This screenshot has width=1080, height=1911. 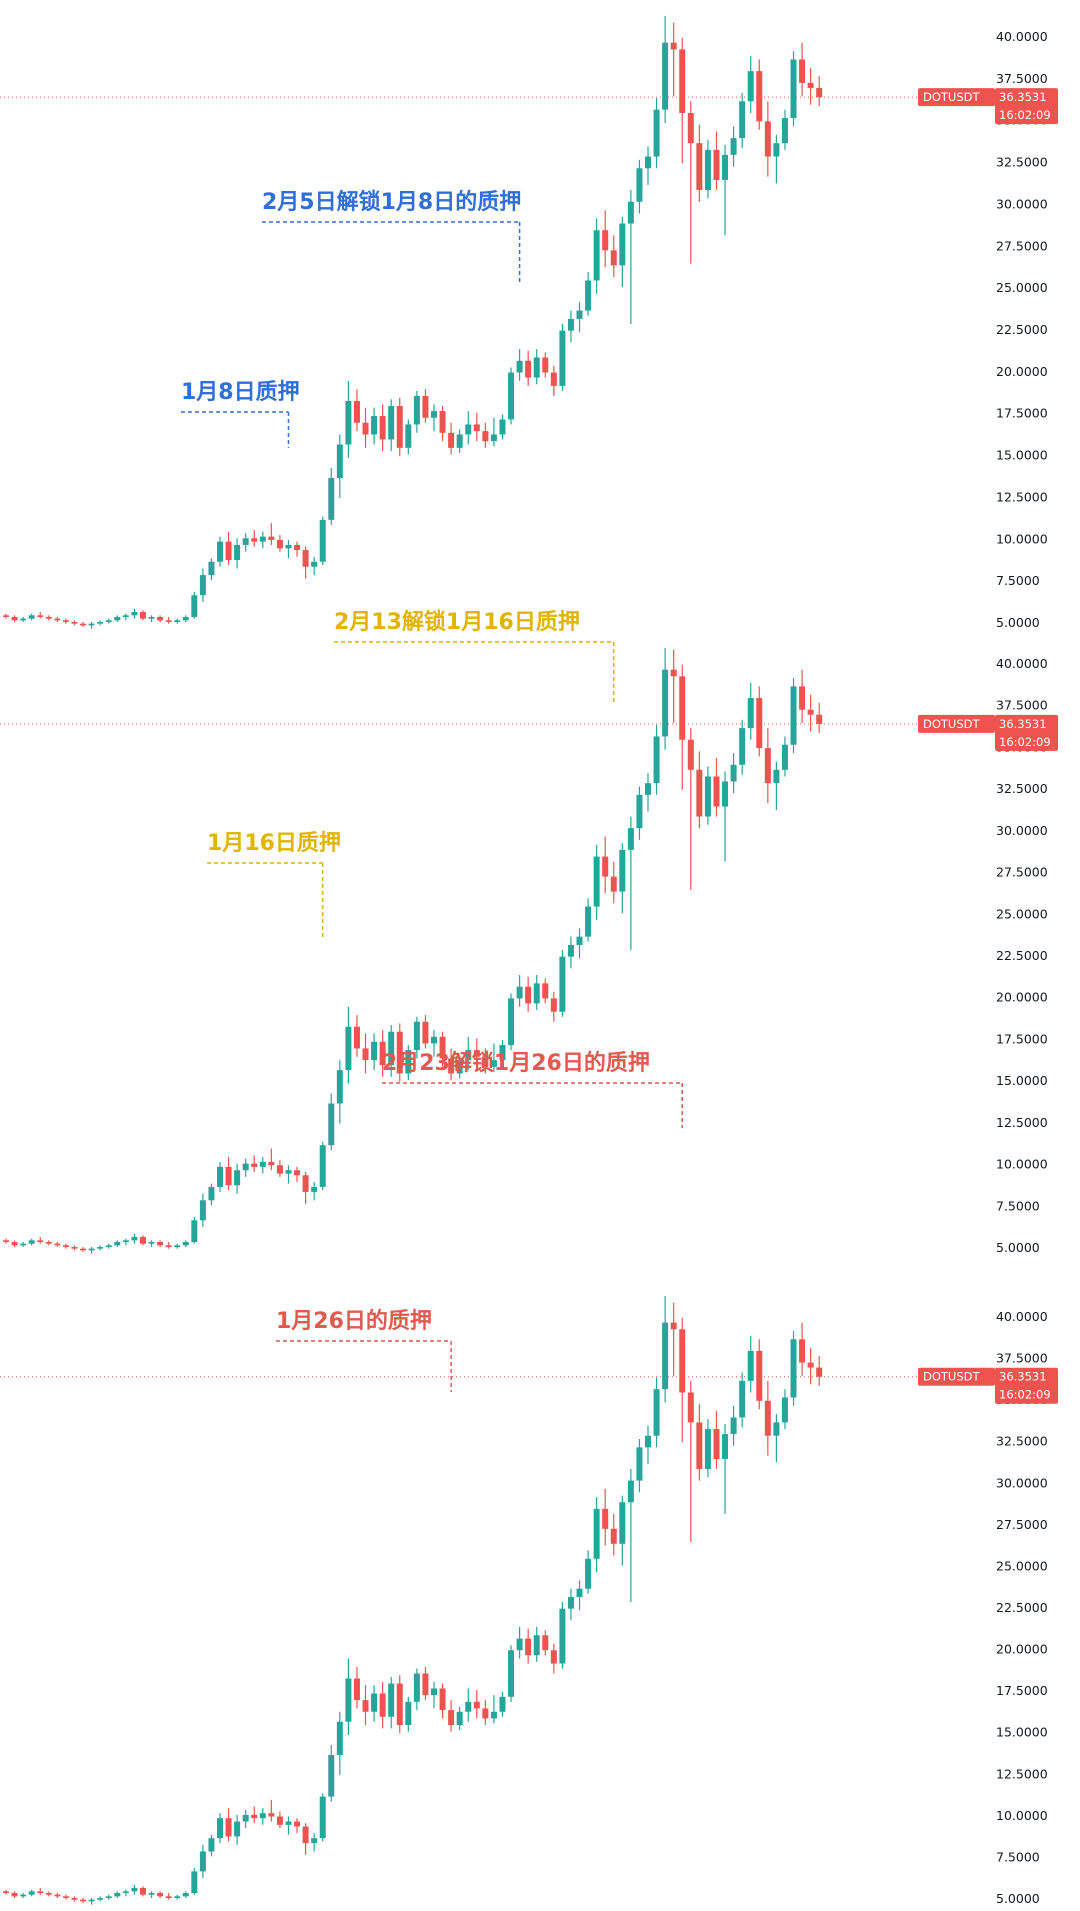 I want to click on y-axis-tick-label: 20.0000, so click(x=1022, y=1649).